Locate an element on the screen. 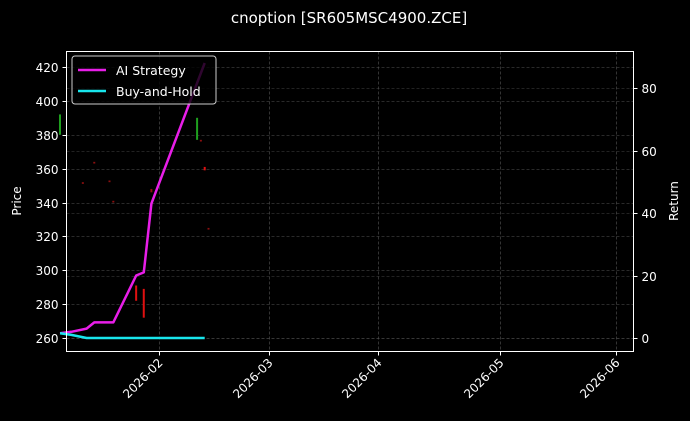  y-tick-label: 380 is located at coordinates (47, 136).